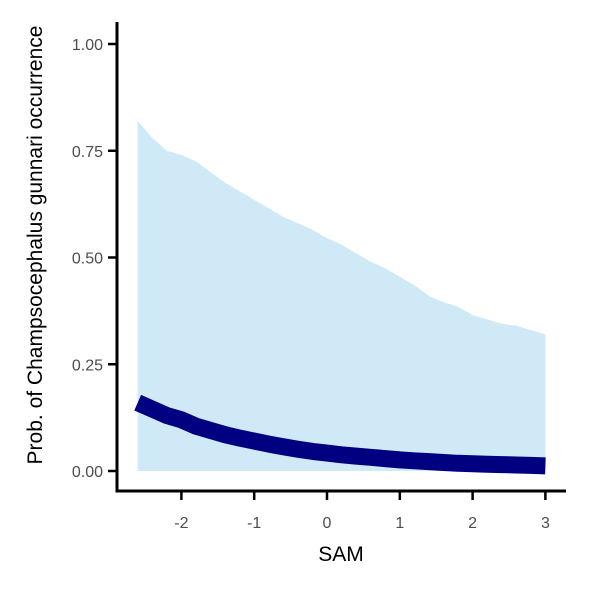  What do you see at coordinates (87, 365) in the screenshot?
I see `y-tick-label: 0.25` at bounding box center [87, 365].